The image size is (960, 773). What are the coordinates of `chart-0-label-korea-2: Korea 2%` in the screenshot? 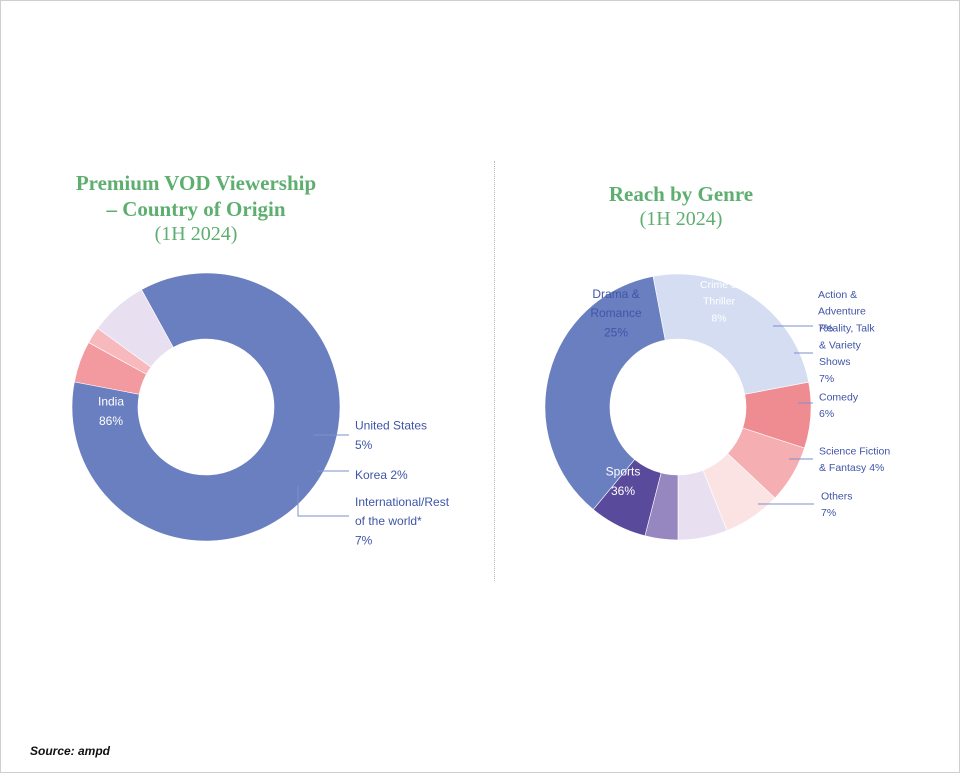 It's located at (381, 475).